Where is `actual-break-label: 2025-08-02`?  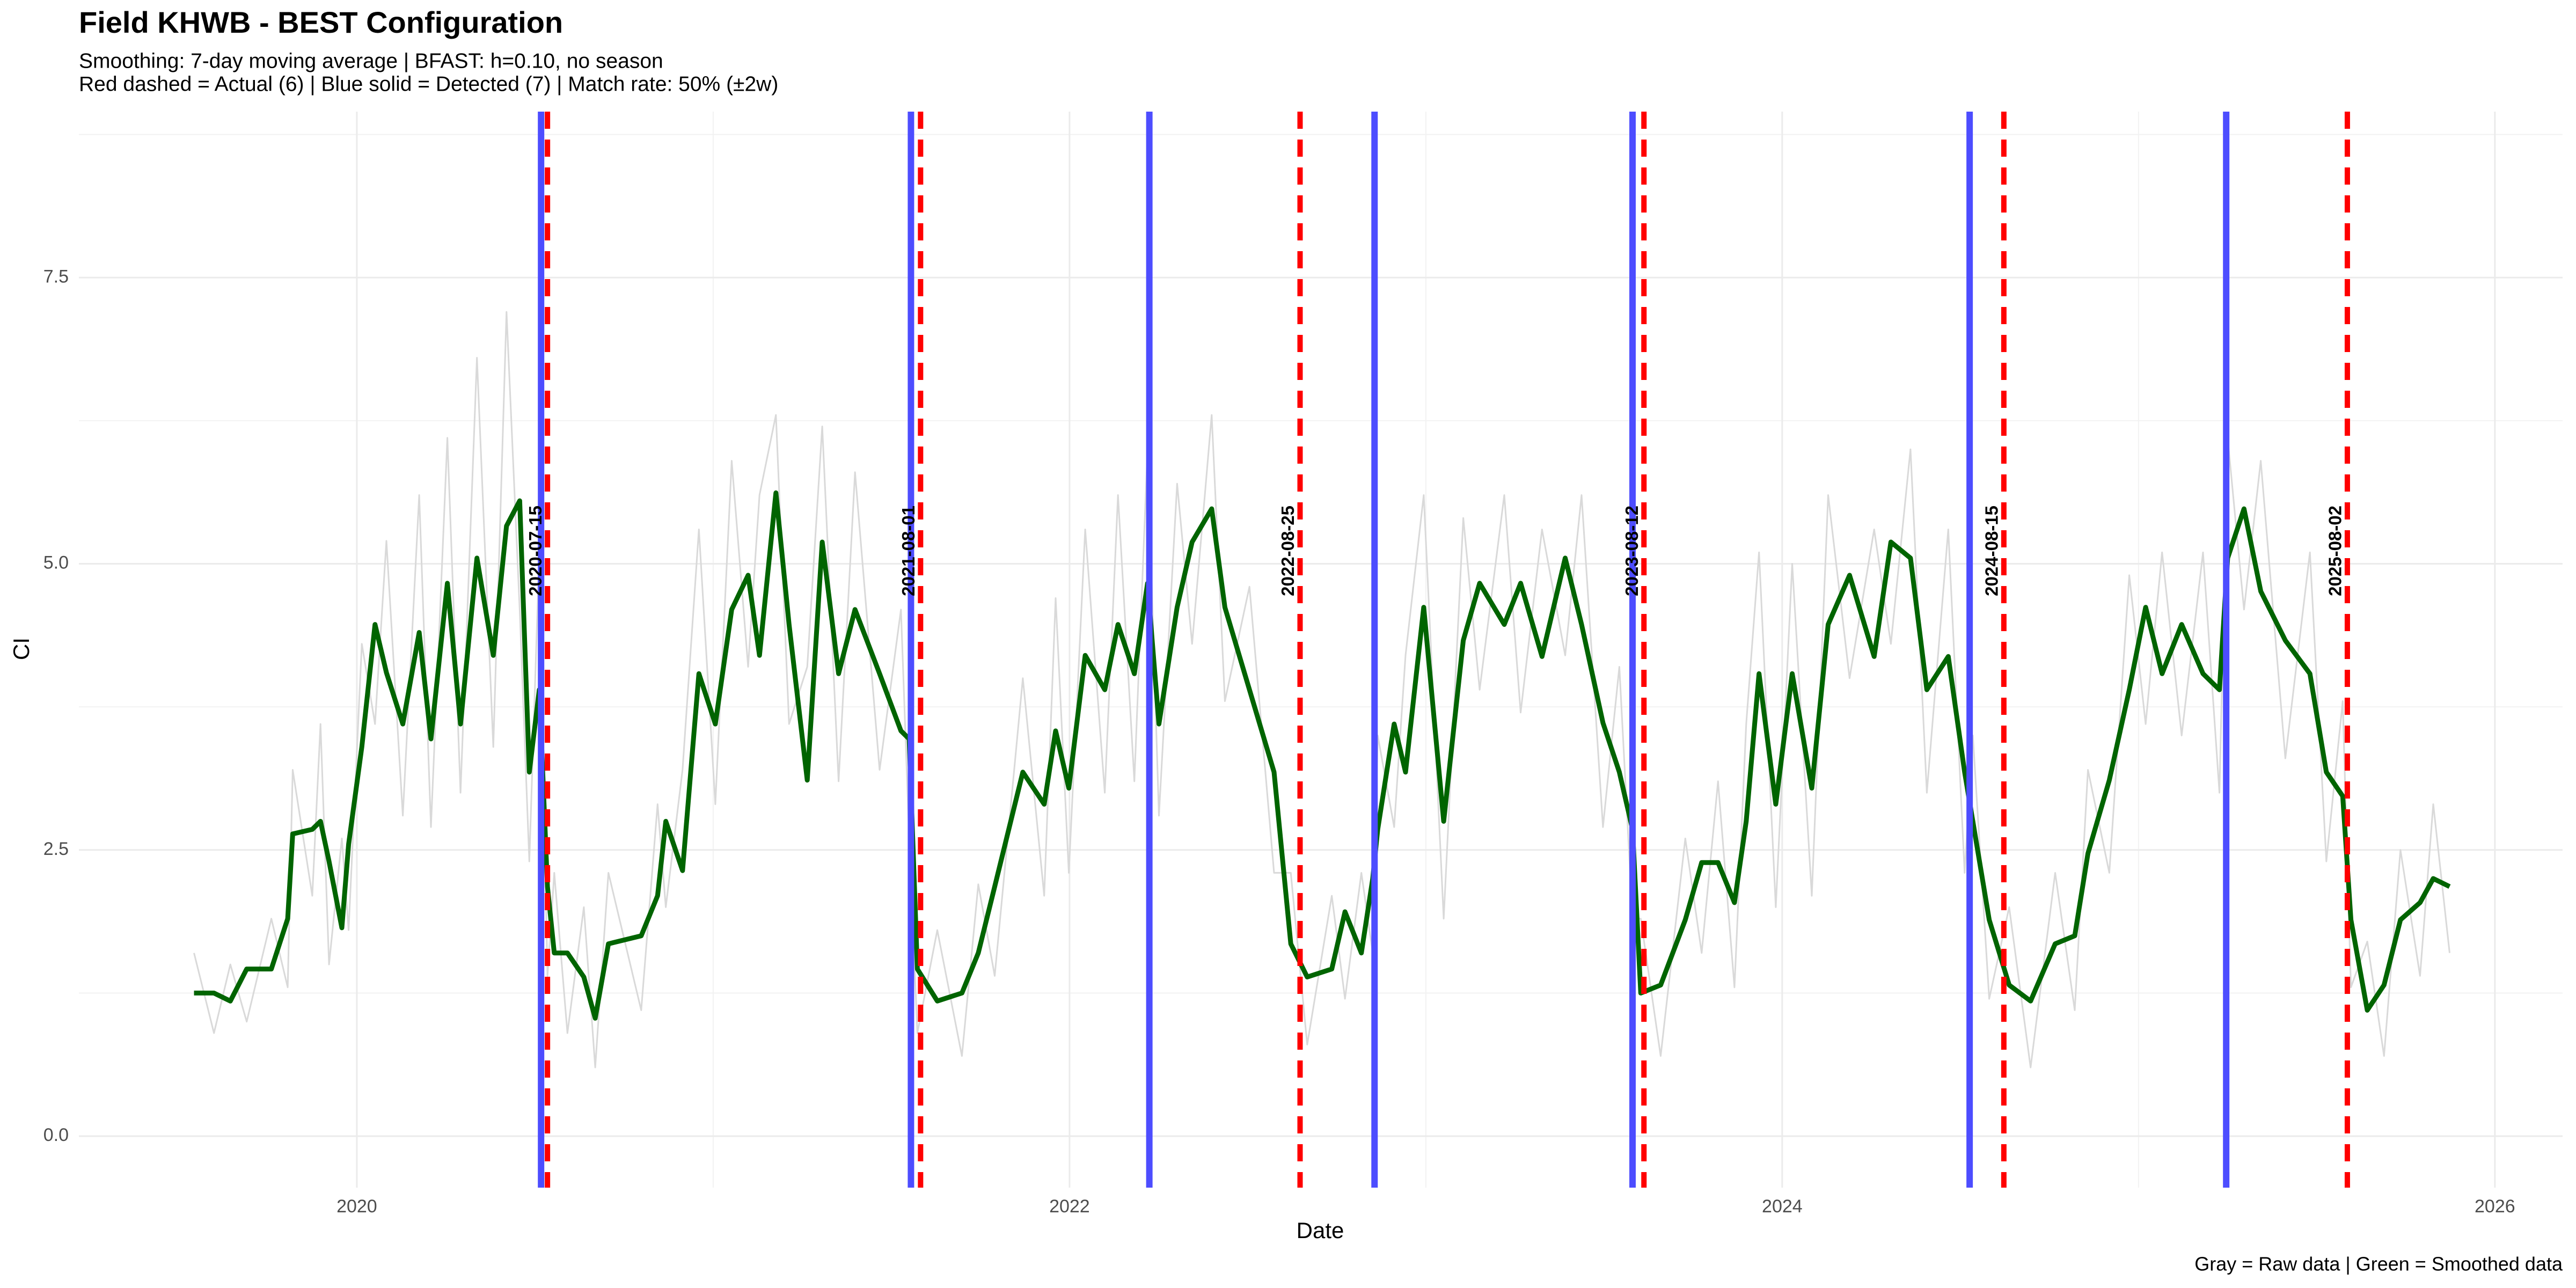
actual-break-label: 2025-08-02 is located at coordinates (2335, 551).